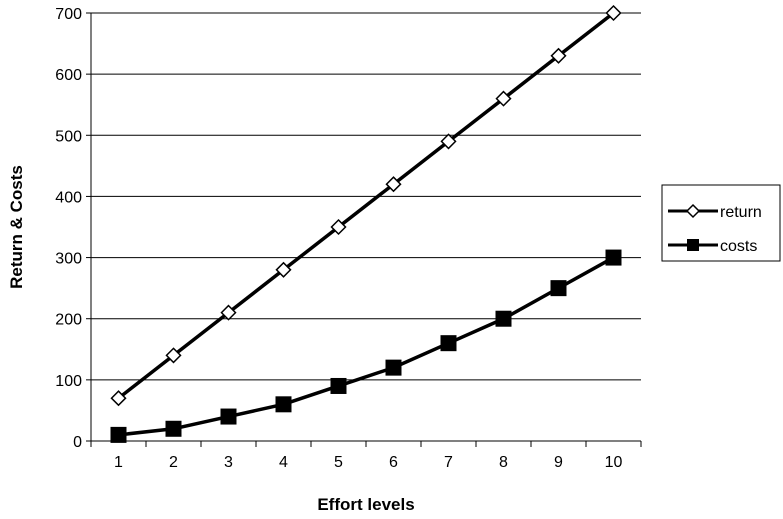  What do you see at coordinates (68, 320) in the screenshot?
I see `y-tick-label: 200` at bounding box center [68, 320].